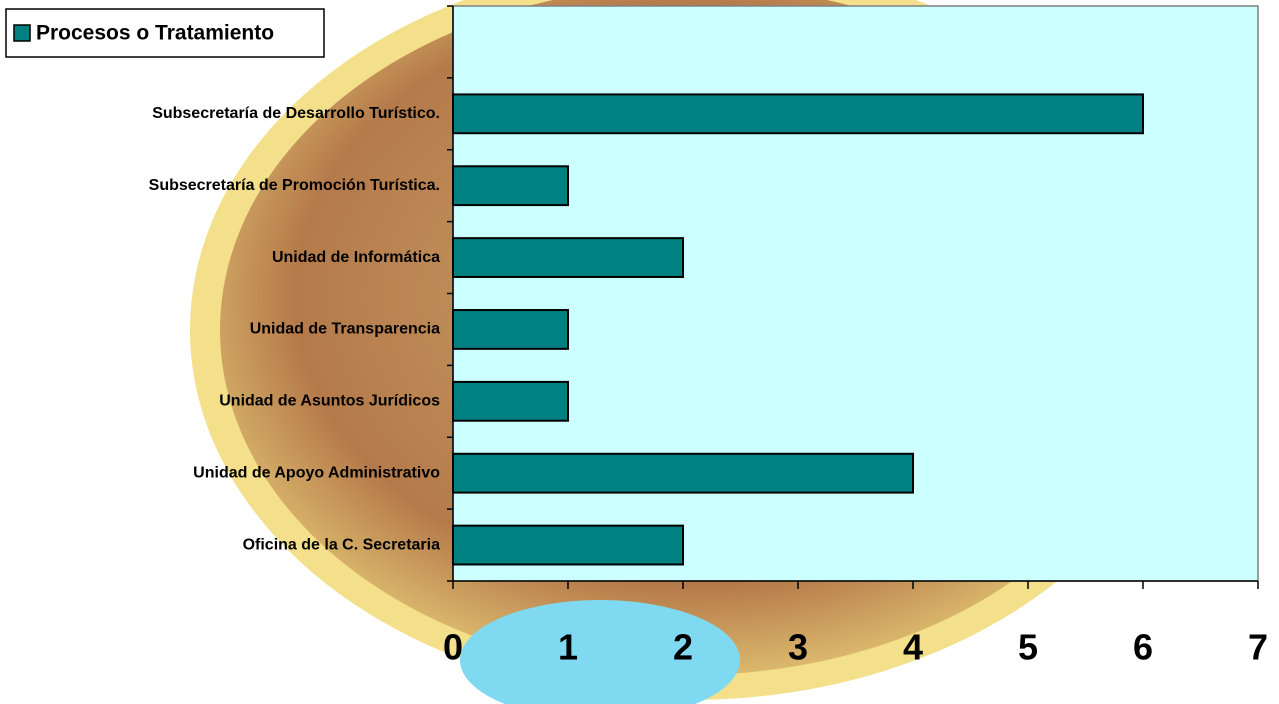 The height and width of the screenshot is (704, 1279). I want to click on x-tick-label: 0, so click(453, 647).